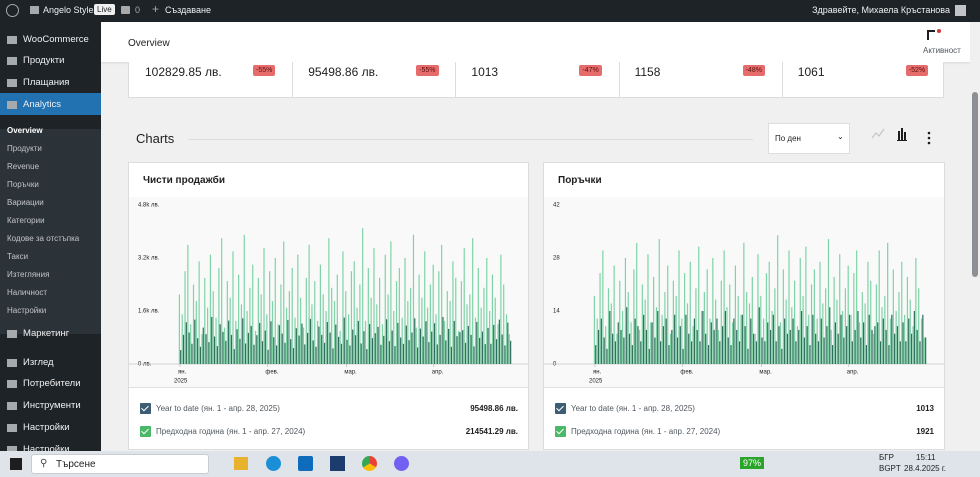  I want to click on more-menu, so click(929, 138).